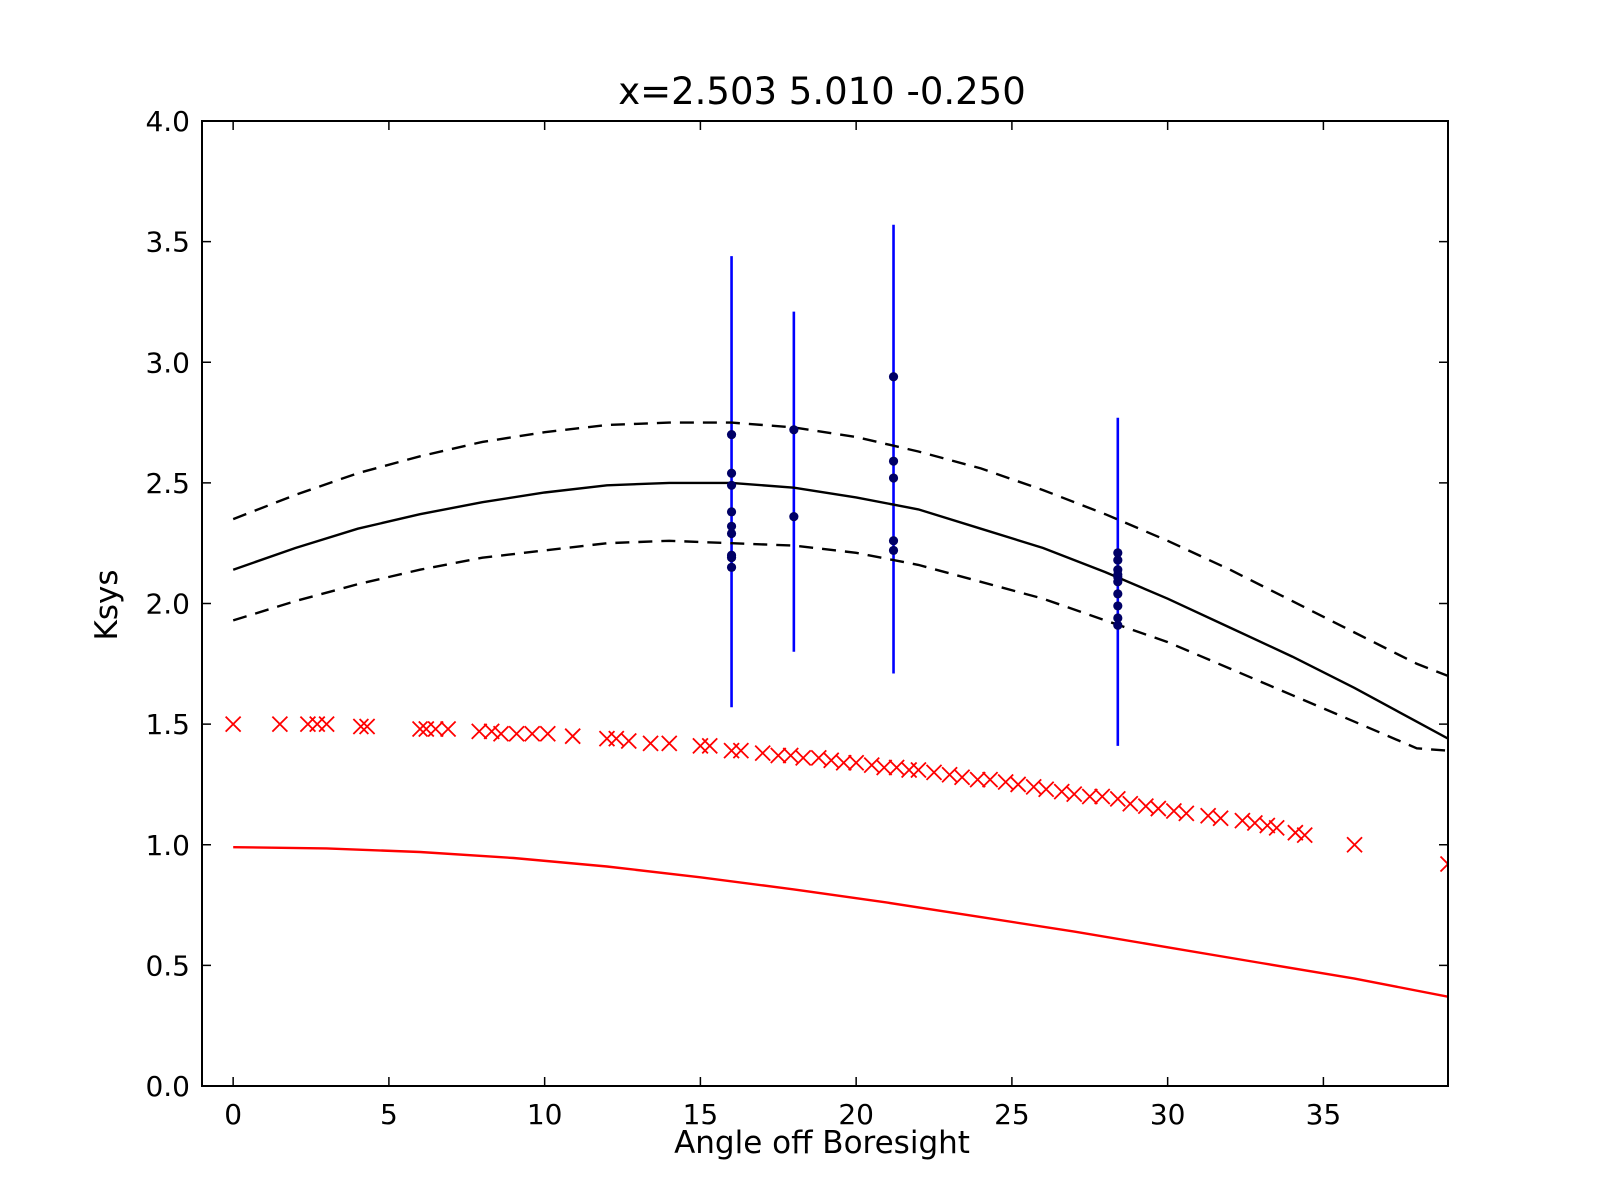 This screenshot has width=1600, height=1200. What do you see at coordinates (389, 1114) in the screenshot?
I see `x-tick-label: 5` at bounding box center [389, 1114].